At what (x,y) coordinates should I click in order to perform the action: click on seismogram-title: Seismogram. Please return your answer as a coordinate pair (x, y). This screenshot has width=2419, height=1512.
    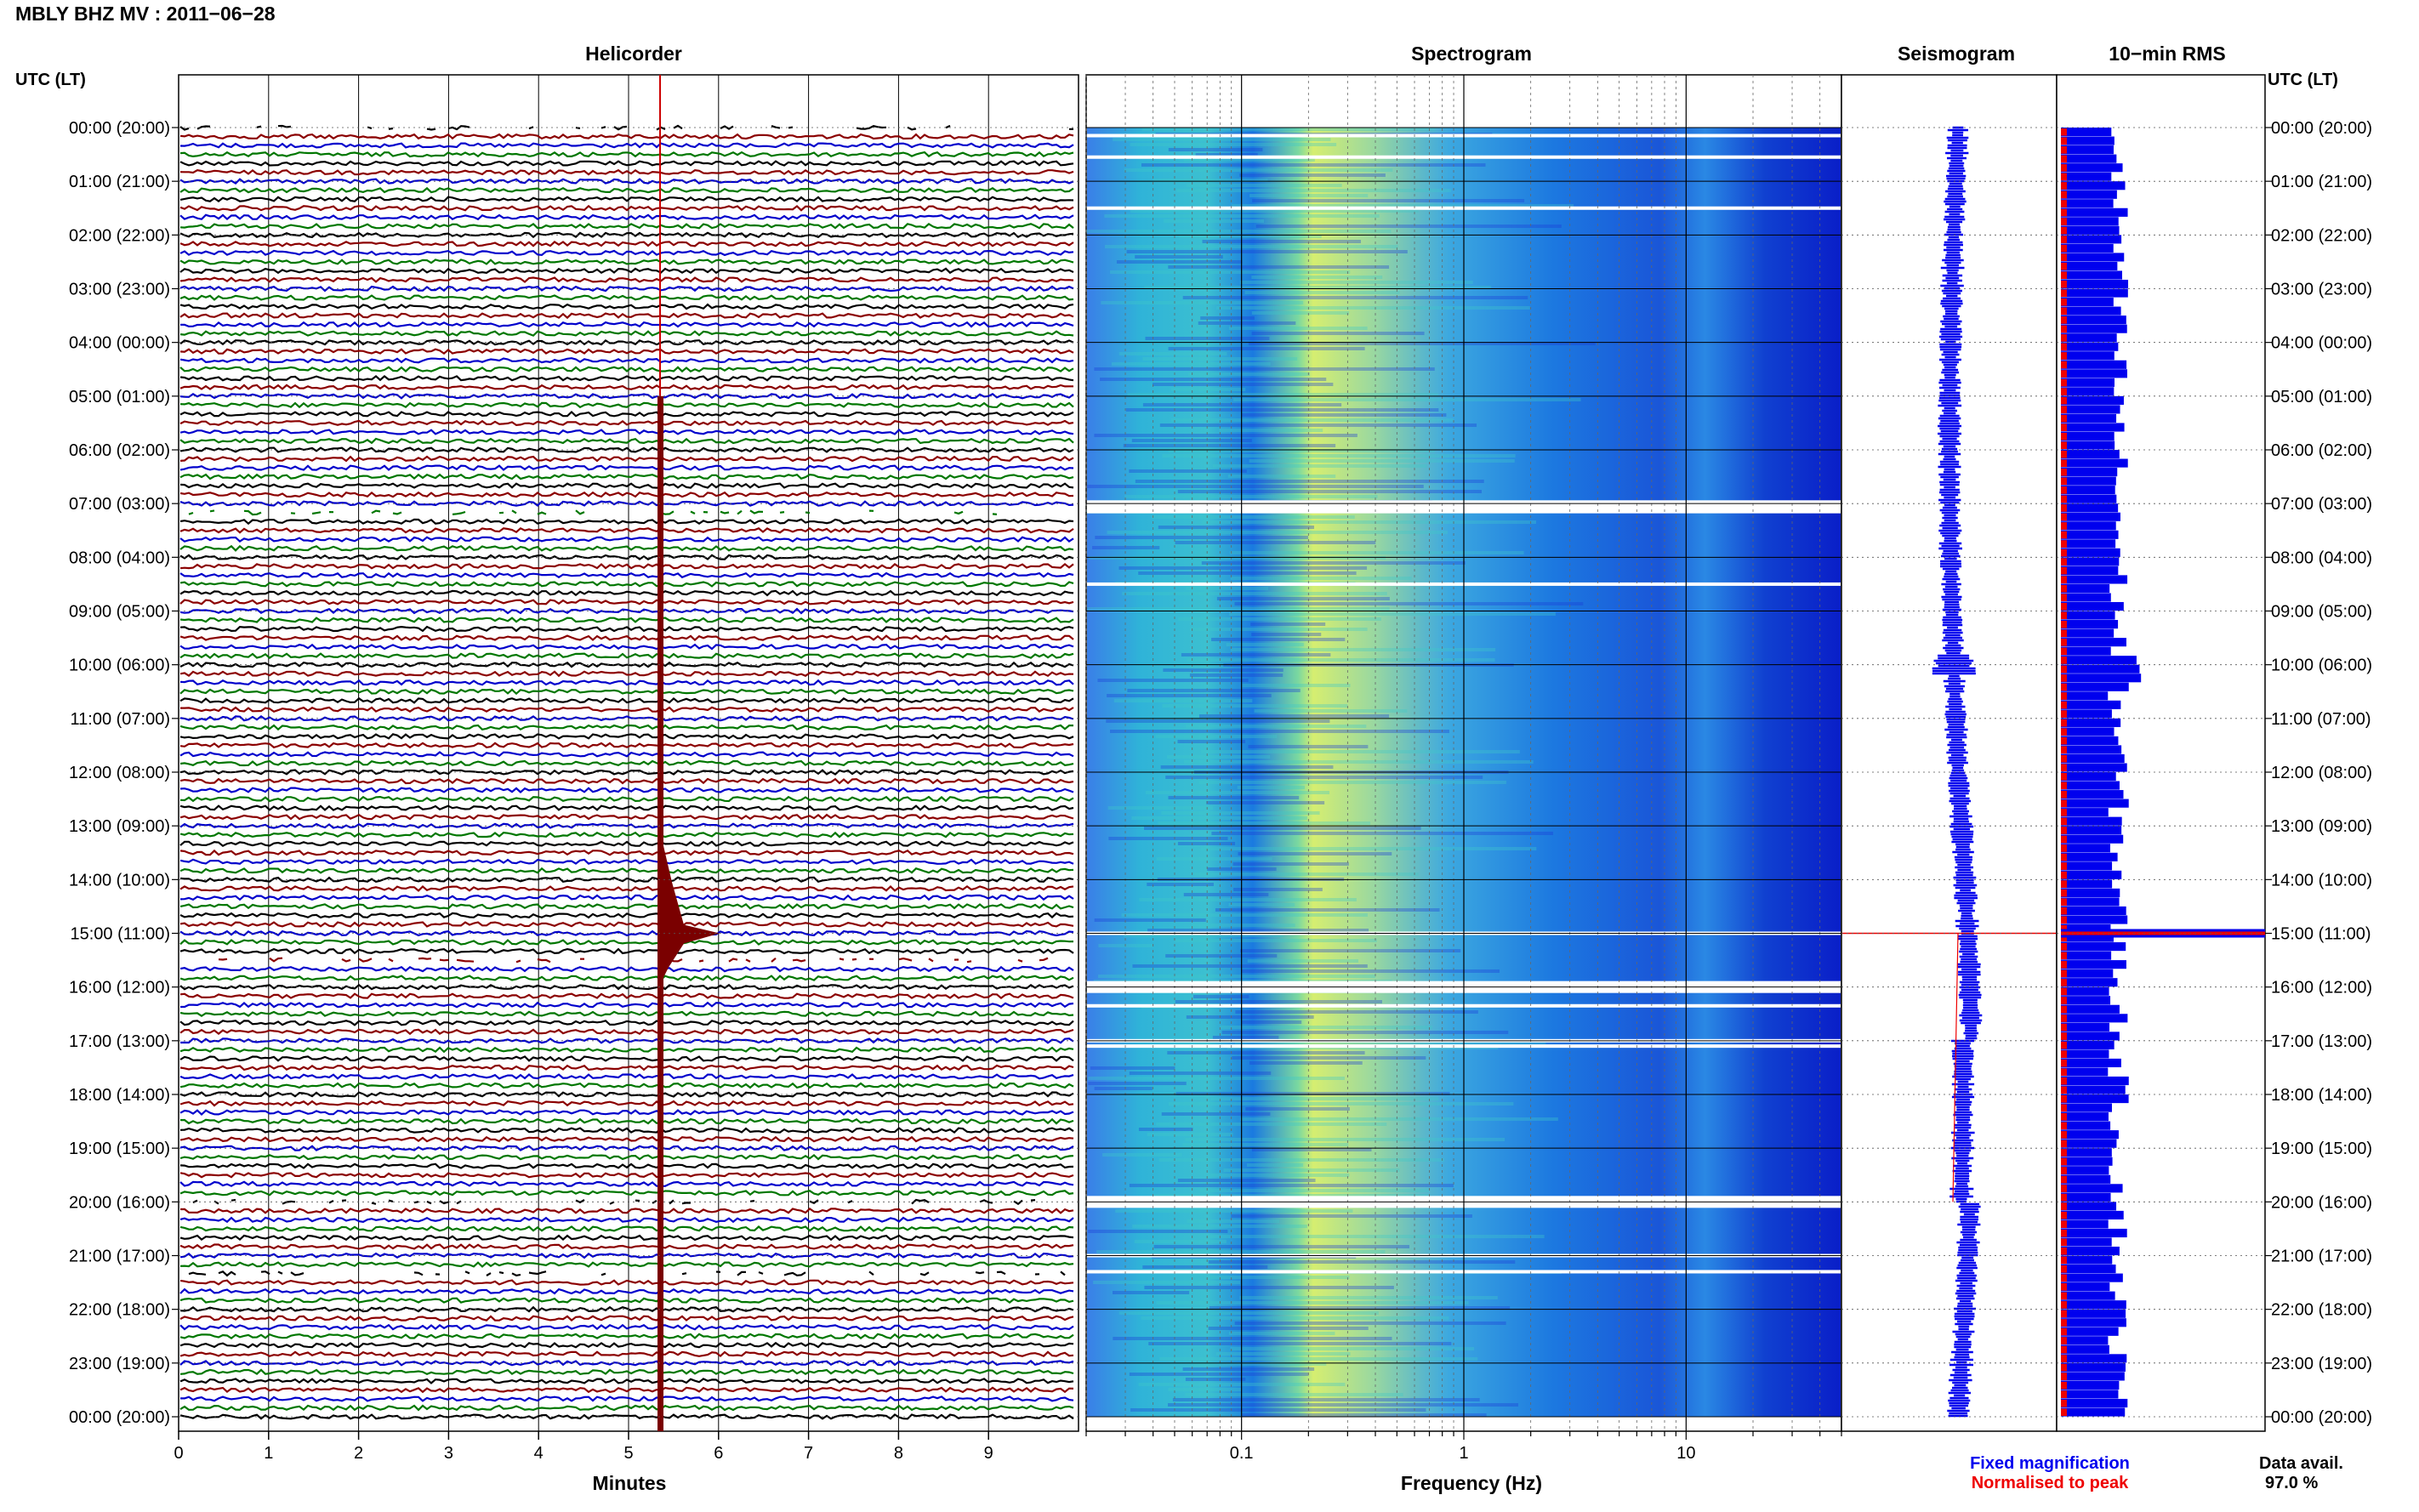
    Looking at the image, I should click on (1956, 54).